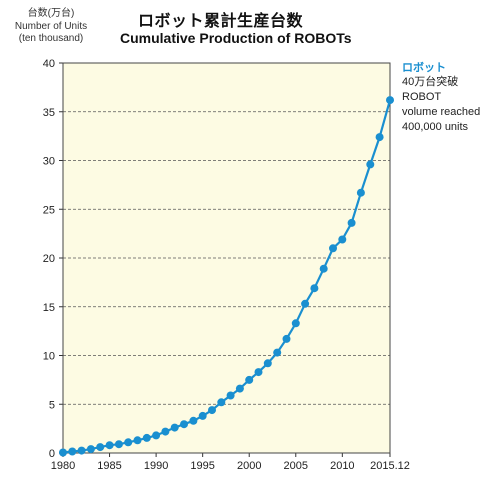 The height and width of the screenshot is (480, 500). Describe the element at coordinates (430, 82) in the screenshot. I see `annotation-line-1: 40万台突破` at that location.